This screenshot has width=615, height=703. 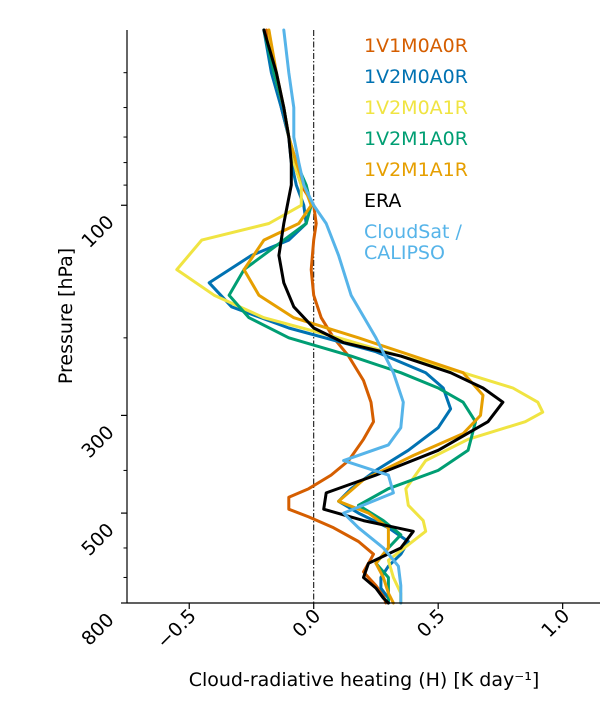 I want to click on legend-entry-line: 1V2M1A0R, so click(x=416, y=139).